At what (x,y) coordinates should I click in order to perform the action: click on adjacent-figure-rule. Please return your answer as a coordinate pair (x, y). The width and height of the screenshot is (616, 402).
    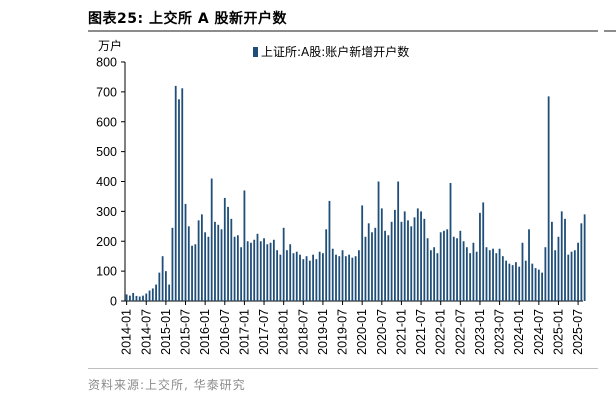
    Looking at the image, I should click on (610, 31).